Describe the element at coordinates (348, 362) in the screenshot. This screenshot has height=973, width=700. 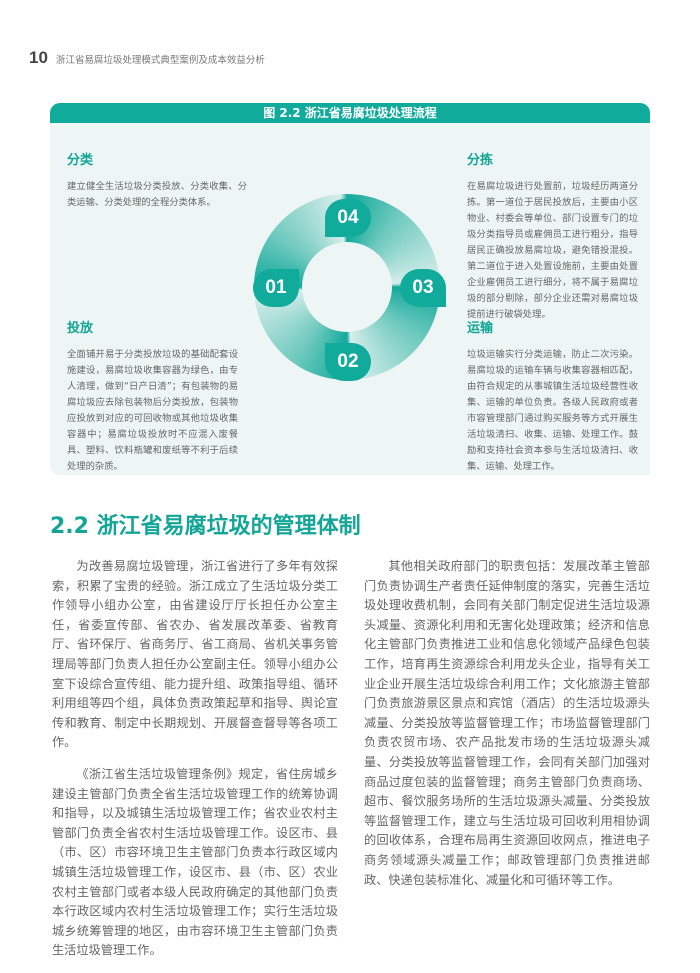
I see `step-badge-02: 02` at that location.